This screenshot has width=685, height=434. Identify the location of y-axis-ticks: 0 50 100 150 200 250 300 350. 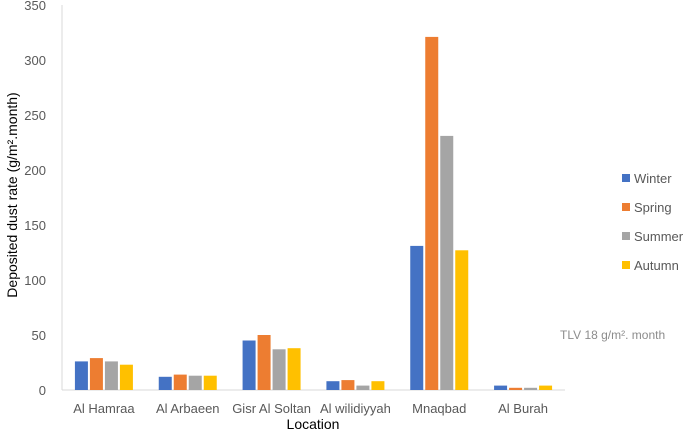
(35, 199).